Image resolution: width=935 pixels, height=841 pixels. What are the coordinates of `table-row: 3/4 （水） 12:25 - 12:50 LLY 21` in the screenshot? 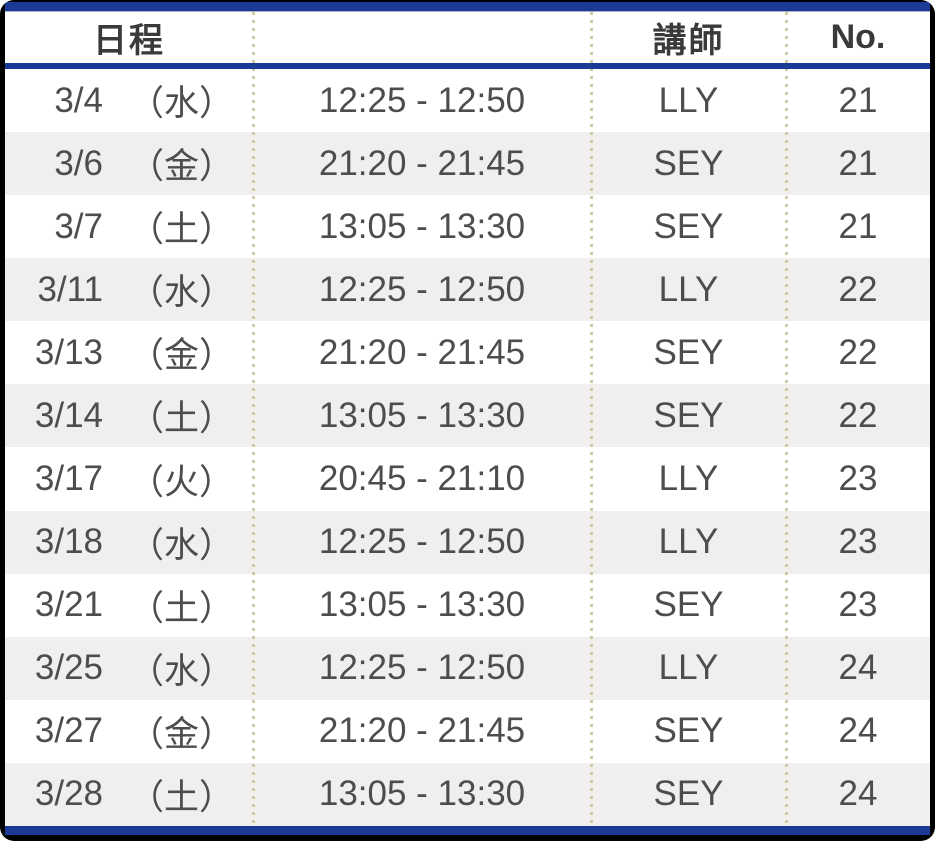 It's located at (467, 101).